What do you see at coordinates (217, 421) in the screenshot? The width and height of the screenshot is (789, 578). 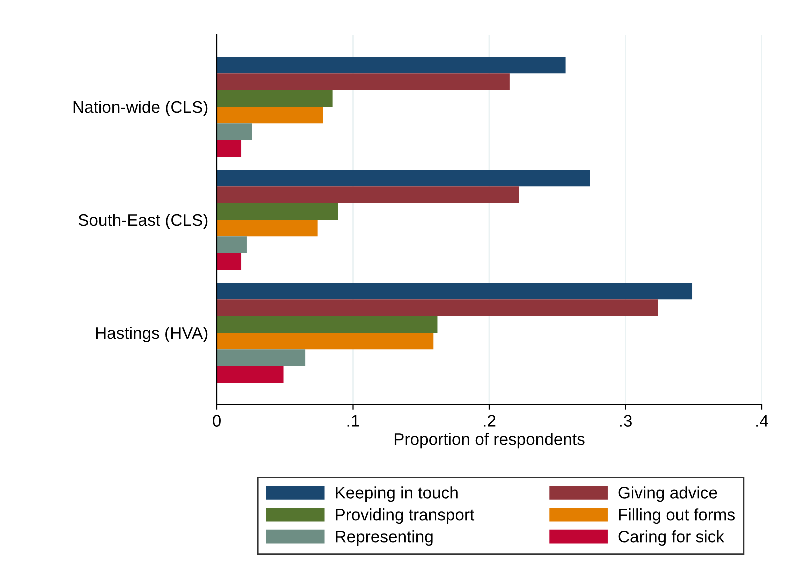 I see `x-tick-label: 0` at bounding box center [217, 421].